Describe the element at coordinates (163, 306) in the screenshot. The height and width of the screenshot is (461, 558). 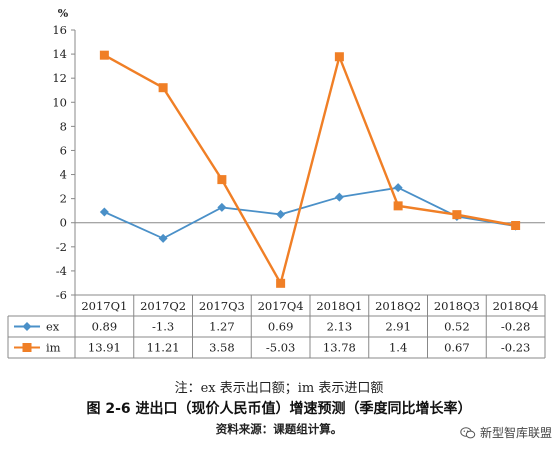
I see `x-tick-label: 2017Q2` at that location.